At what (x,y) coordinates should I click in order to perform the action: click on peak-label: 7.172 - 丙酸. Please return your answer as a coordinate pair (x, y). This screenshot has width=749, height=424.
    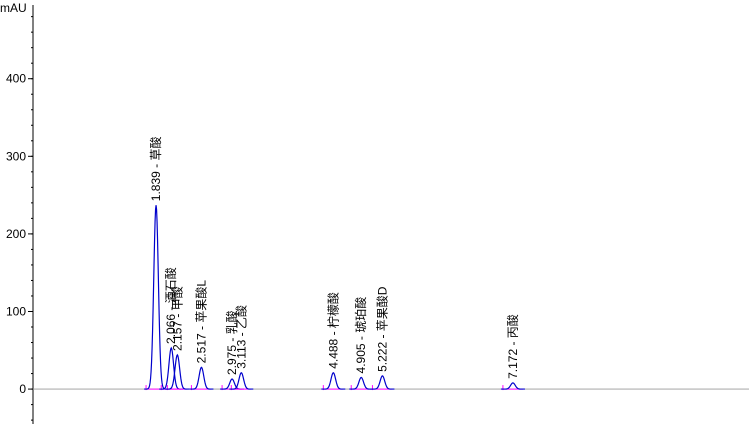
    Looking at the image, I should click on (512, 346).